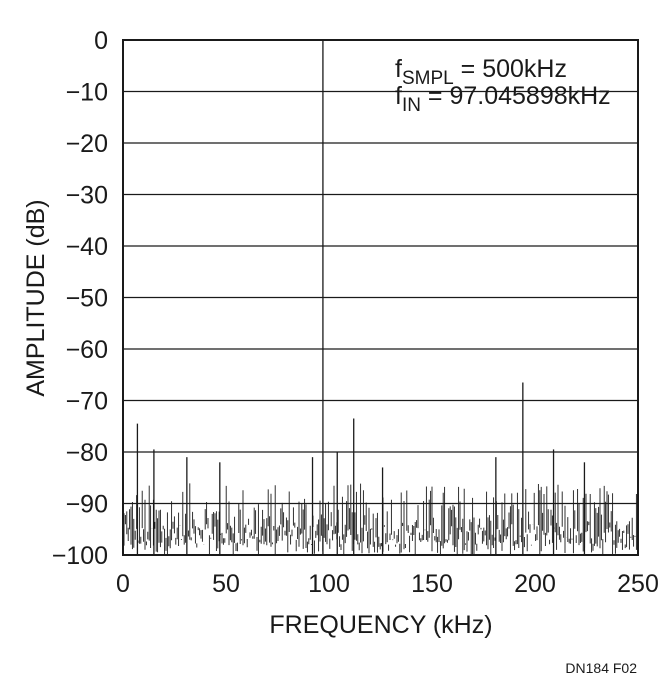 The width and height of the screenshot is (672, 687). I want to click on x-tick-labels: 0 50 100 150 200 250, so click(387, 584).